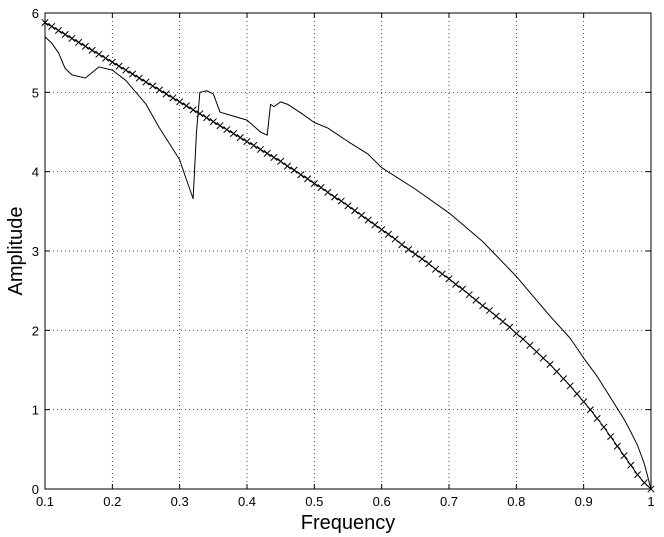 Image resolution: width=664 pixels, height=537 pixels. Describe the element at coordinates (35, 92) in the screenshot. I see `y-tick-label: 5` at that location.